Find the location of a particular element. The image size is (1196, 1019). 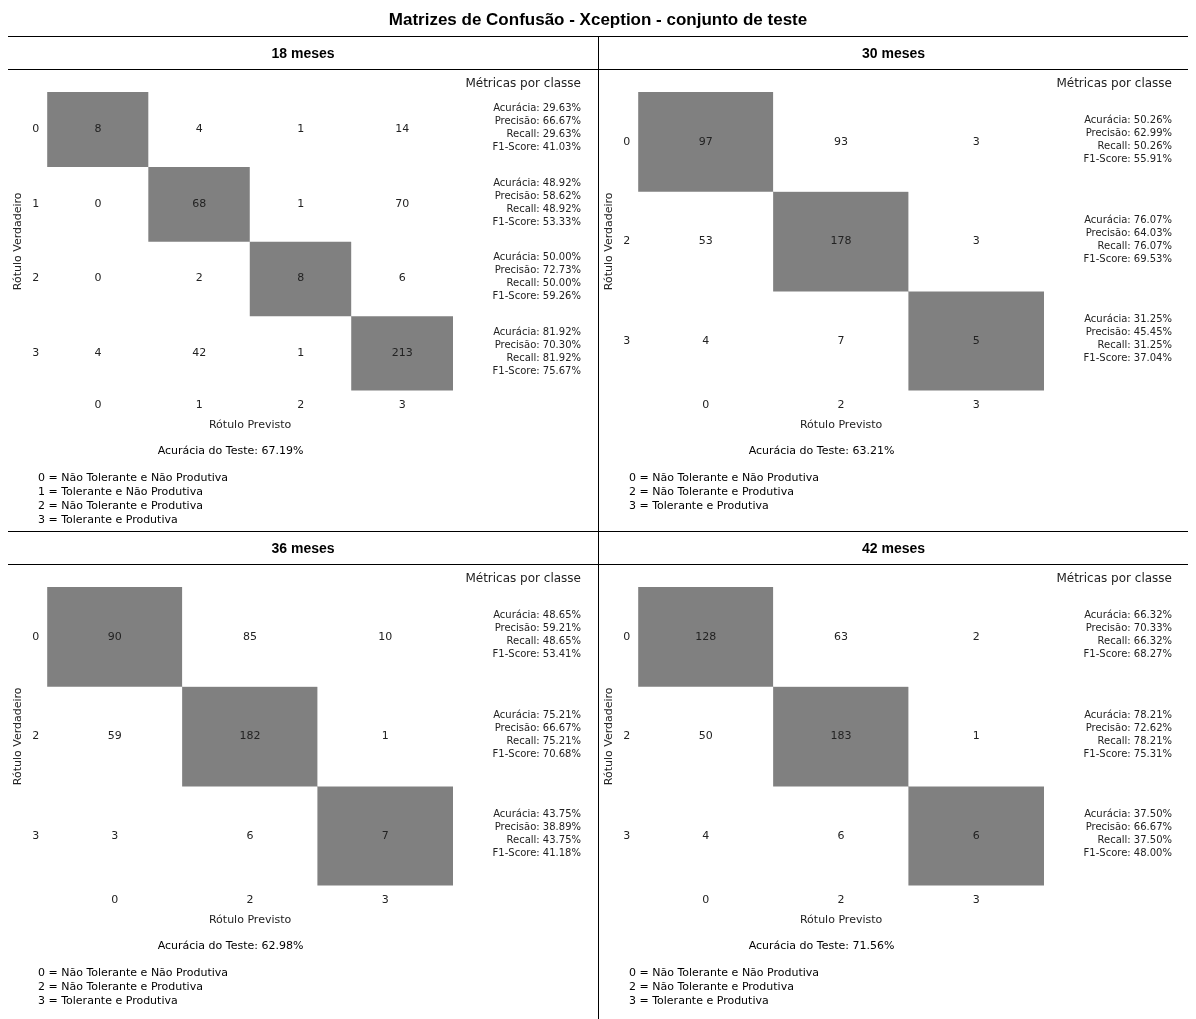

text: Recall: 66.32% is located at coordinates (1134, 641).